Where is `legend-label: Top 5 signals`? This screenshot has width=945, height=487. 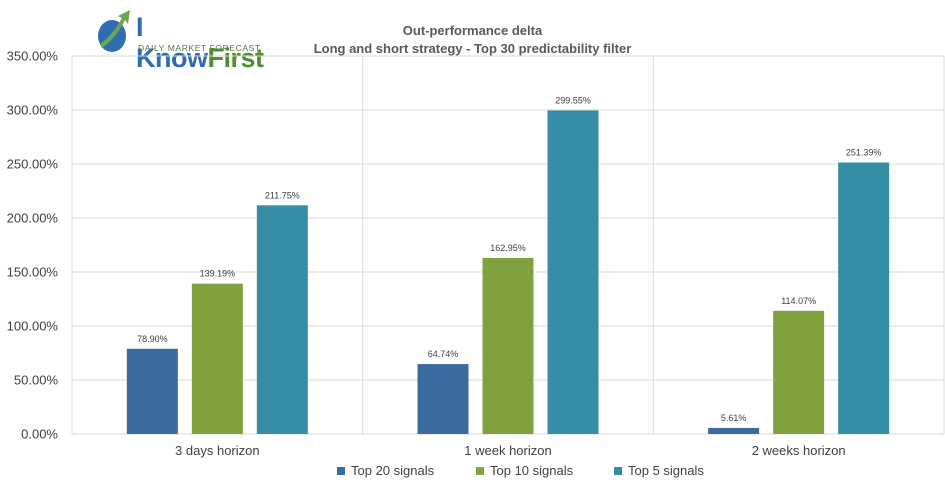 legend-label: Top 5 signals is located at coordinates (666, 470).